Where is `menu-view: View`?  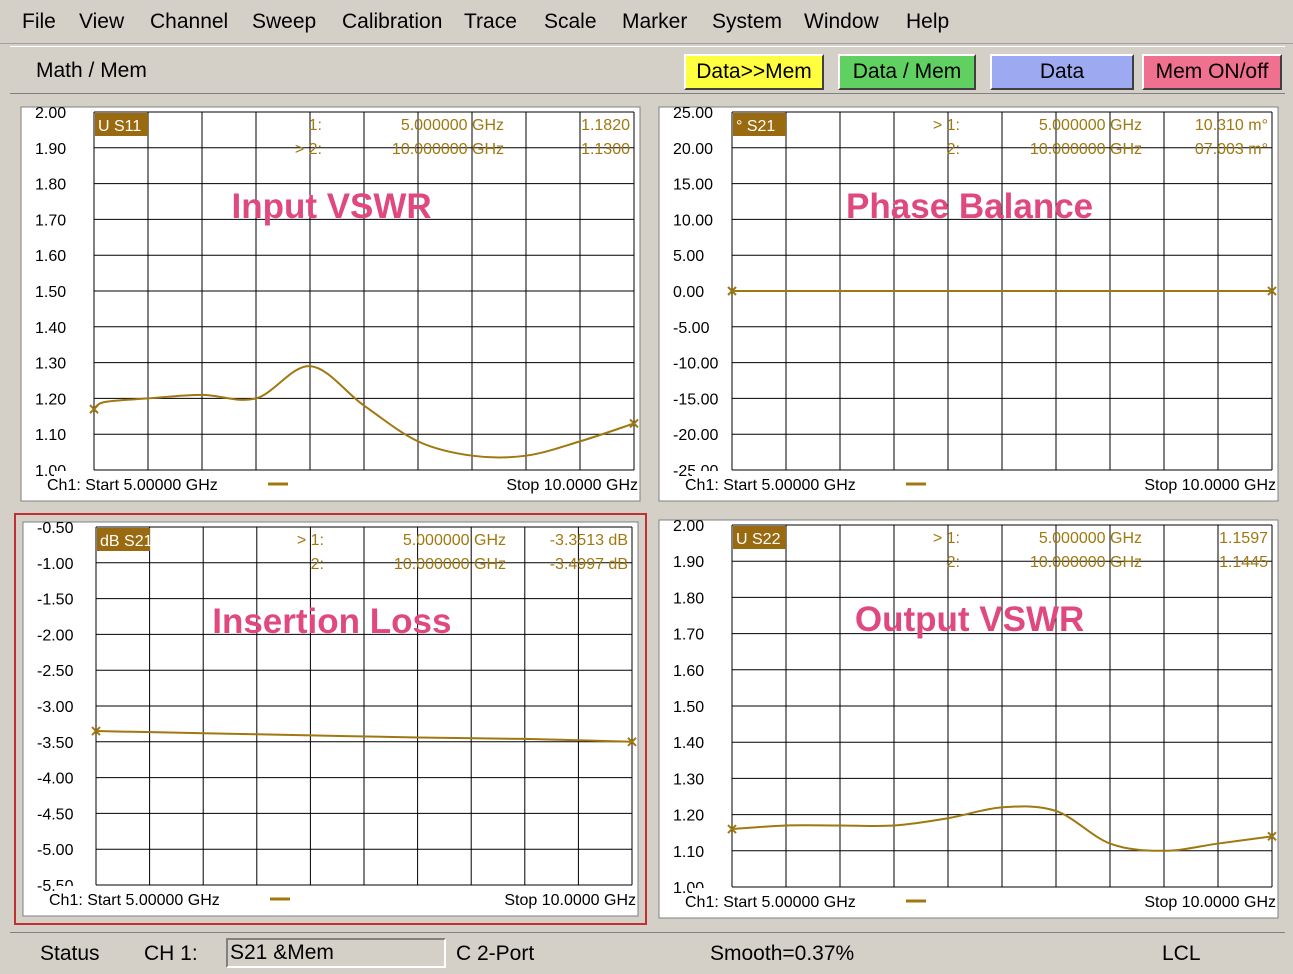
menu-view: View is located at coordinates (102, 21).